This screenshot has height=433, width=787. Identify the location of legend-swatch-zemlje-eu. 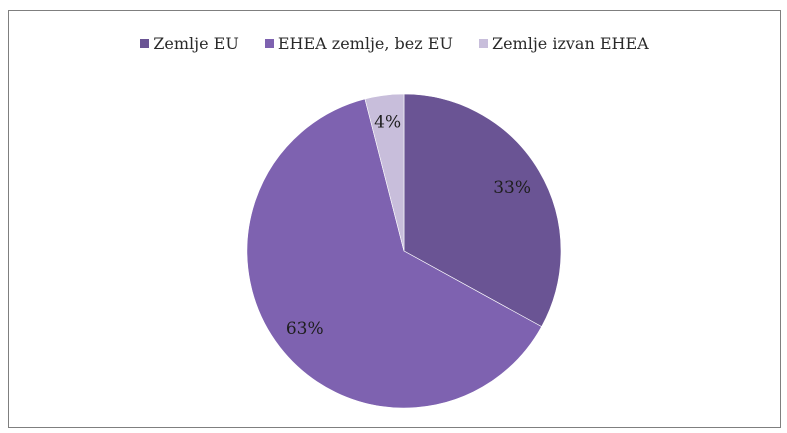
(145, 43).